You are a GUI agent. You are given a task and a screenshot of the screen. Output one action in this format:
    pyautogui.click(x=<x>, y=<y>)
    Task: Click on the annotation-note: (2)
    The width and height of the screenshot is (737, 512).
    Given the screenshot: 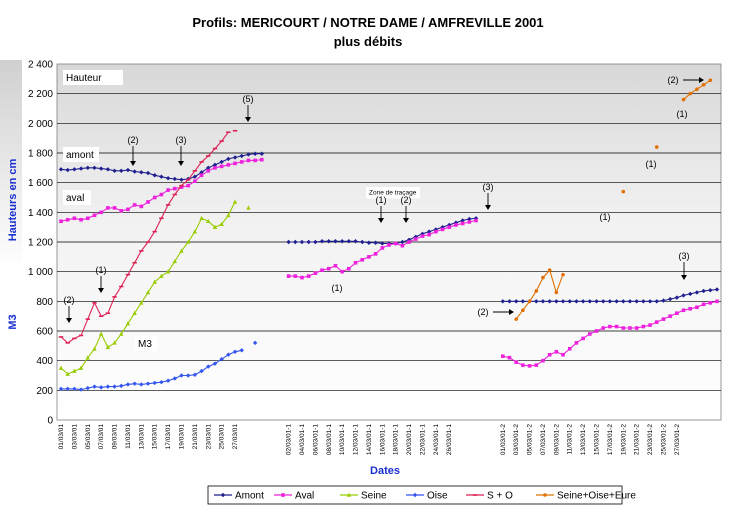 What is the action you would take?
    pyautogui.click(x=69, y=300)
    